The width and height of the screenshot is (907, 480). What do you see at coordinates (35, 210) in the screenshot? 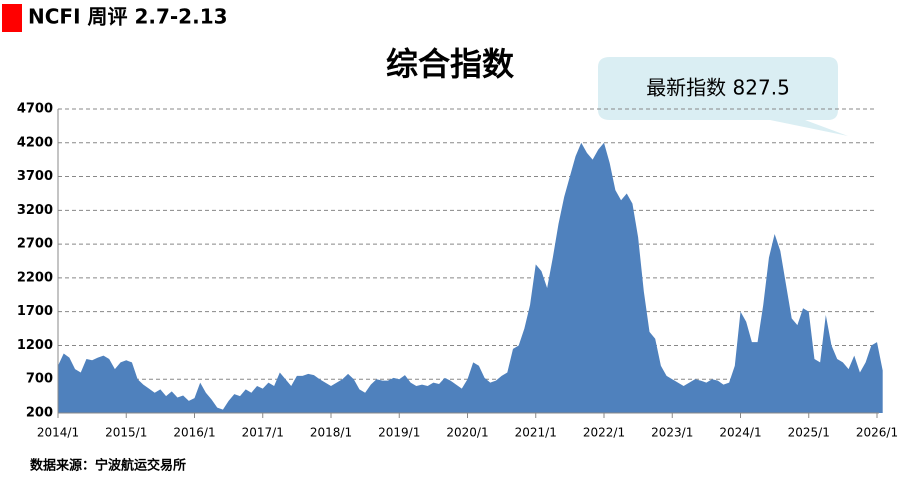
I see `y-tick-label: 3200` at bounding box center [35, 210].